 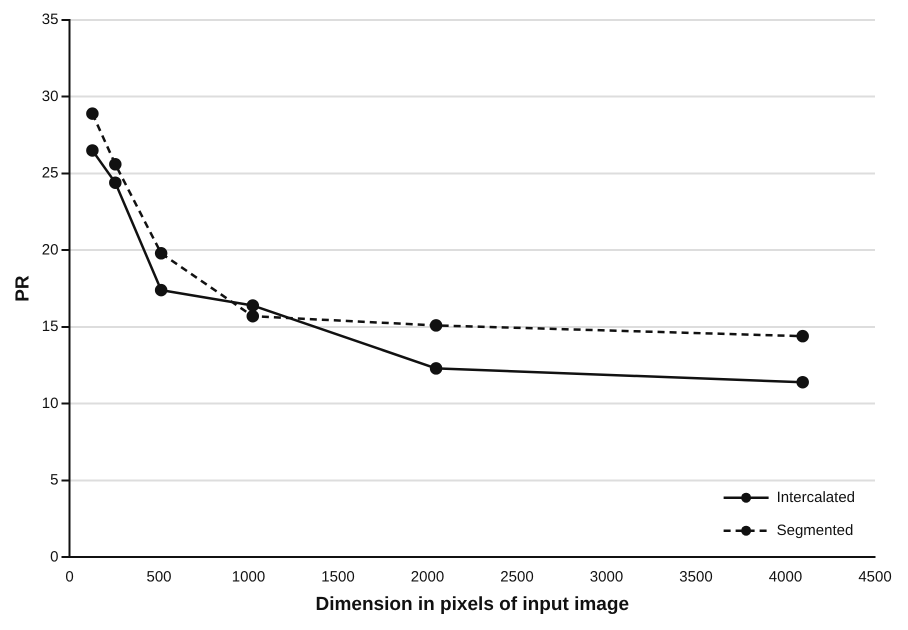 What do you see at coordinates (69, 577) in the screenshot?
I see `x-tick-label: 0` at bounding box center [69, 577].